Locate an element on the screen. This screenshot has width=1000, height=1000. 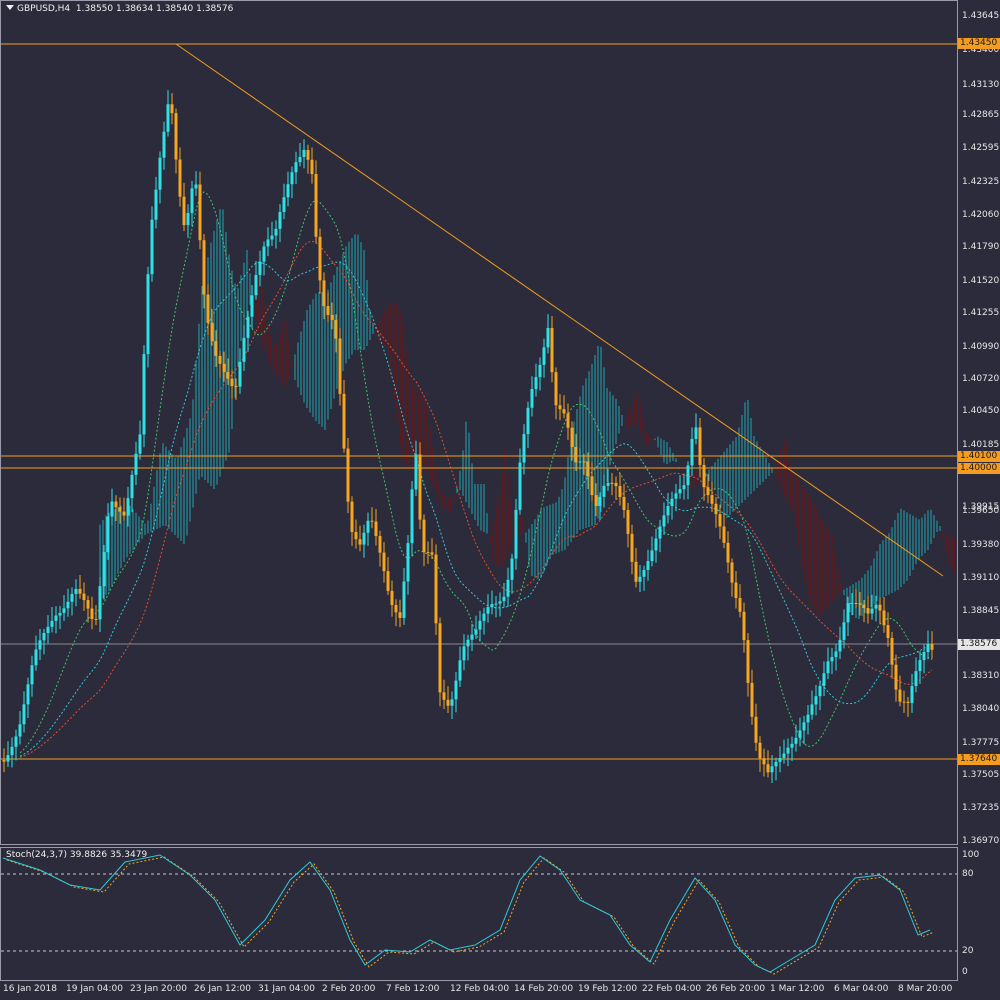
stoch-main-line is located at coordinates (466, 913).